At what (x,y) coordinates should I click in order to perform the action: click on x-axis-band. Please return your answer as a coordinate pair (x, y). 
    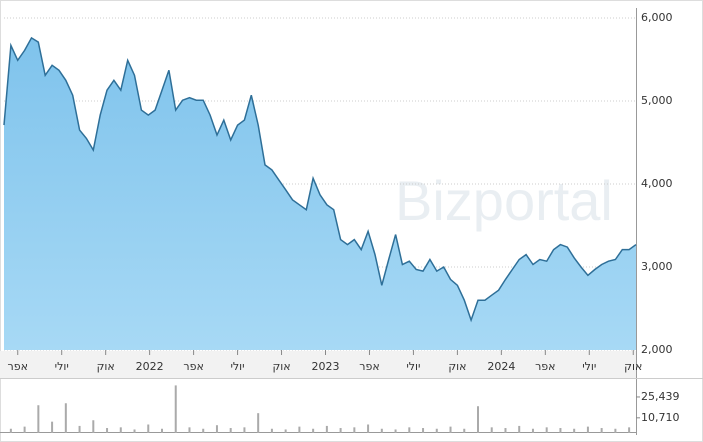
    Looking at the image, I should click on (318, 364).